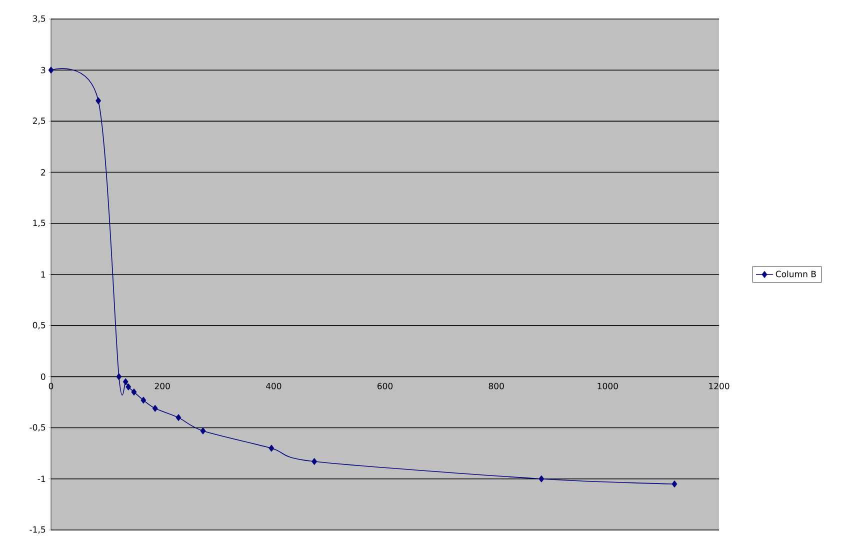  I want to click on y-tick-label: -1,5, so click(38, 530).